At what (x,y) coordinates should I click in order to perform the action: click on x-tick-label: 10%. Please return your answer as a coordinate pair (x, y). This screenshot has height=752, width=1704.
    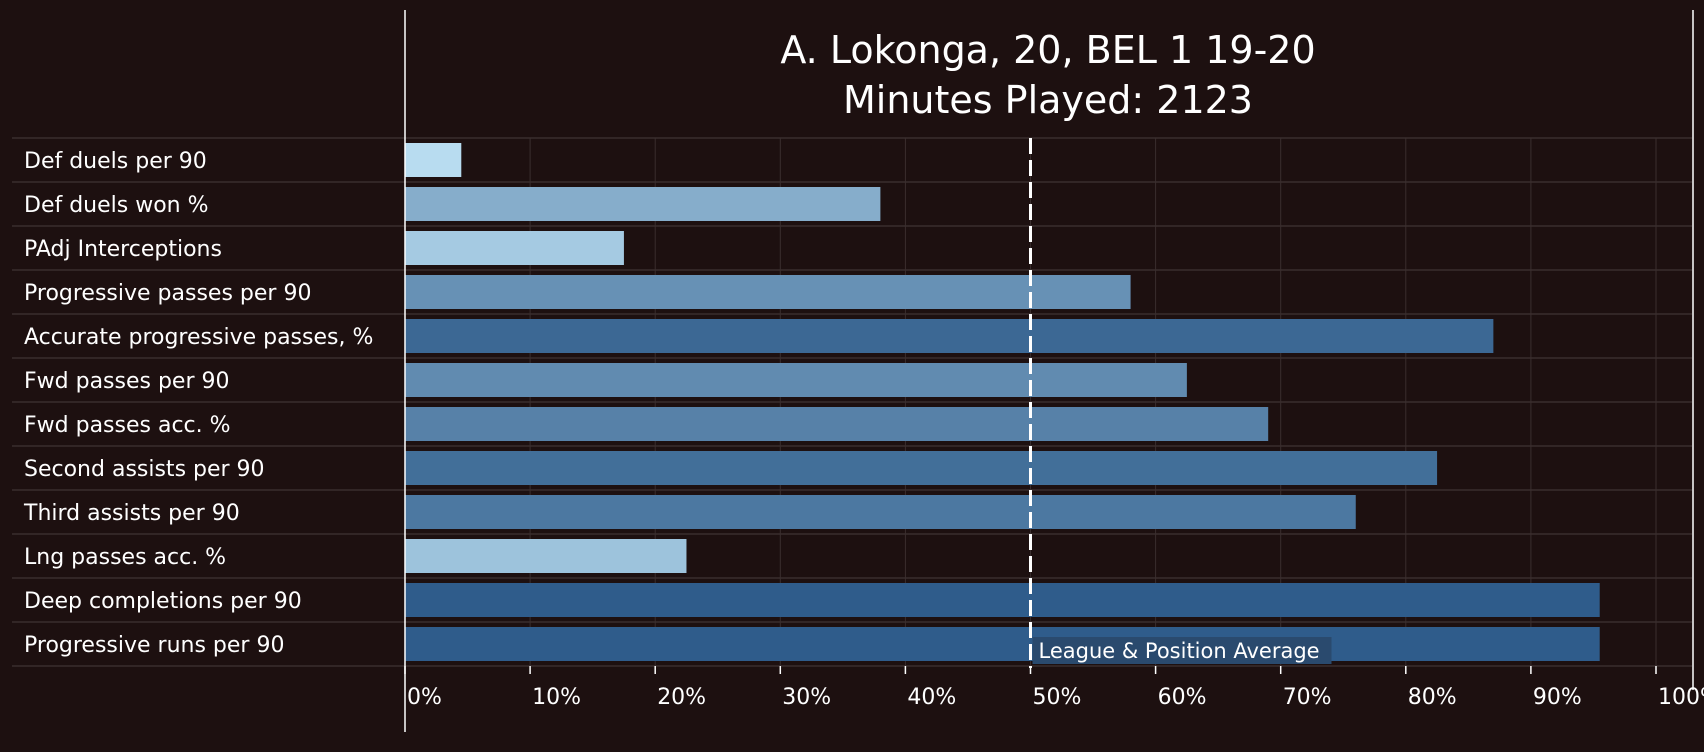
    Looking at the image, I should click on (556, 697).